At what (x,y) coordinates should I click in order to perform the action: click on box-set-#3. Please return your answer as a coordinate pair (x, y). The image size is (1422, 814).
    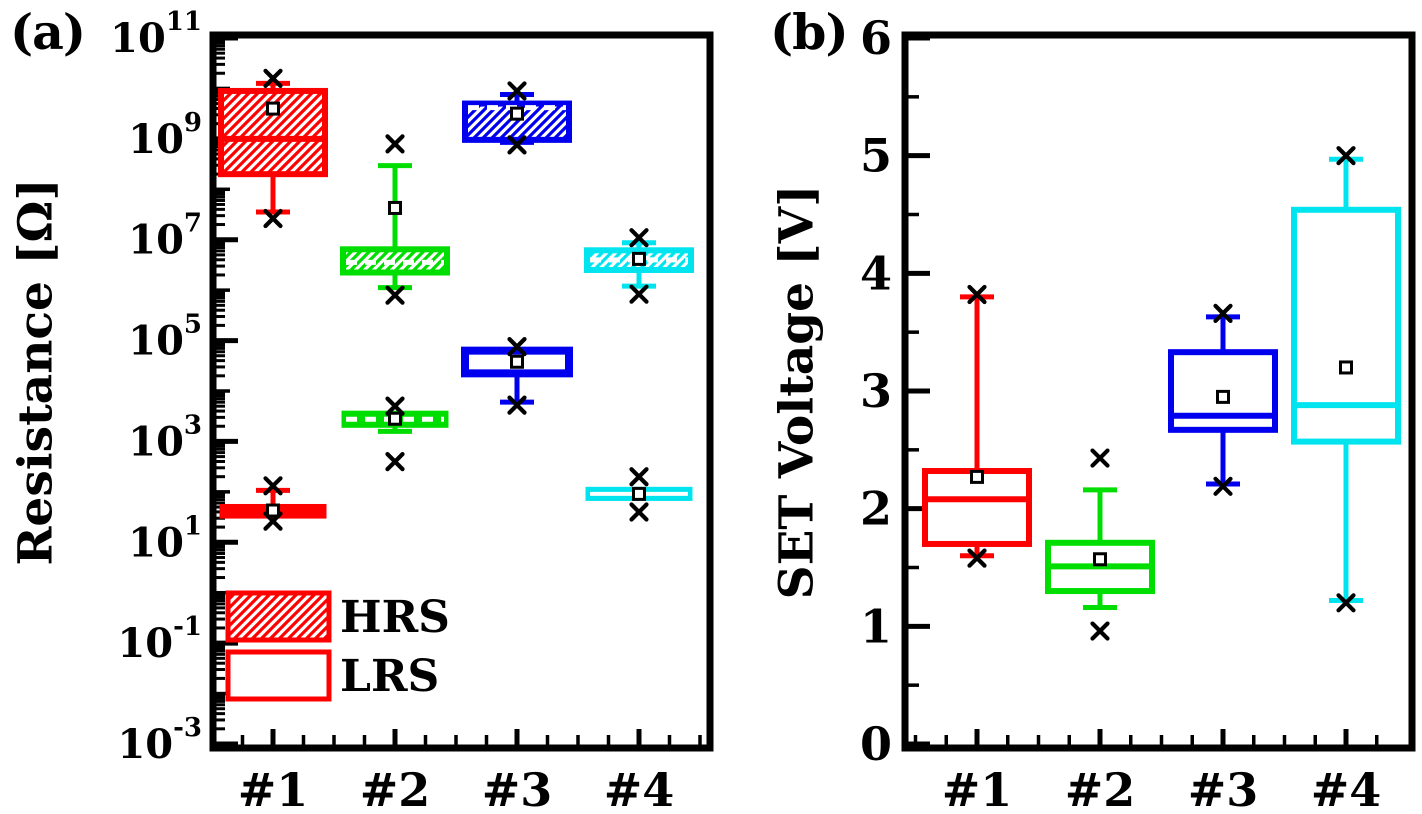
    Looking at the image, I should click on (1223, 399).